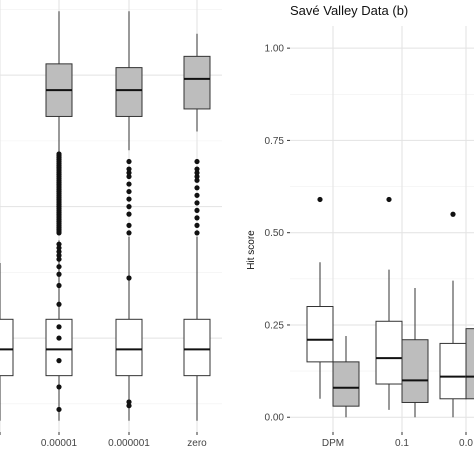 This screenshot has width=474, height=474. I want to click on panel-b-y-tick-label: 1.00, so click(275, 49).